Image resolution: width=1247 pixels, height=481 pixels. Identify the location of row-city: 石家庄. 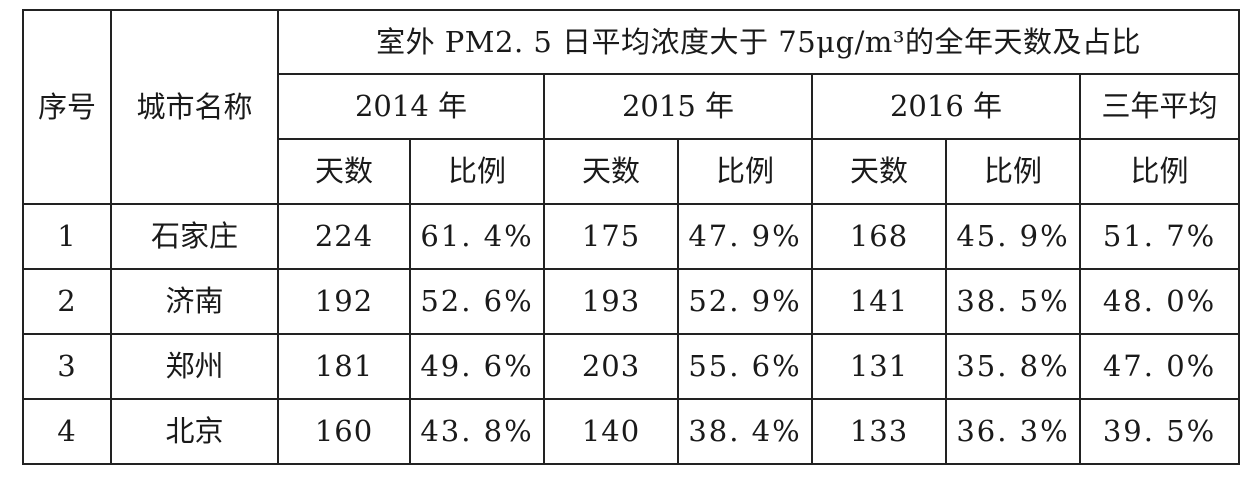
(194, 236).